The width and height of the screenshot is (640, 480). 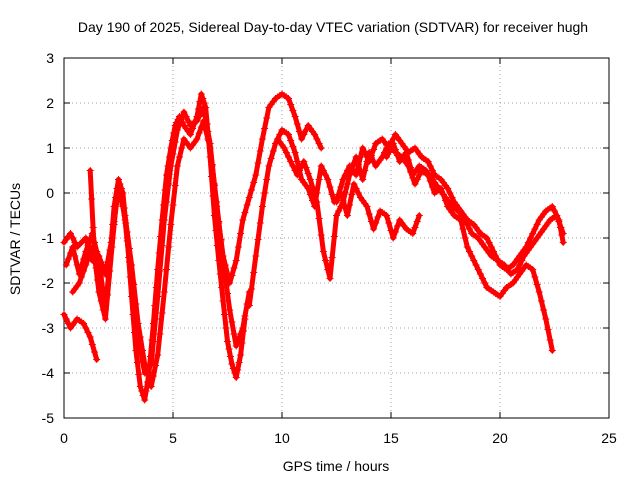 I want to click on y-tick-label: 1, so click(x=50, y=148).